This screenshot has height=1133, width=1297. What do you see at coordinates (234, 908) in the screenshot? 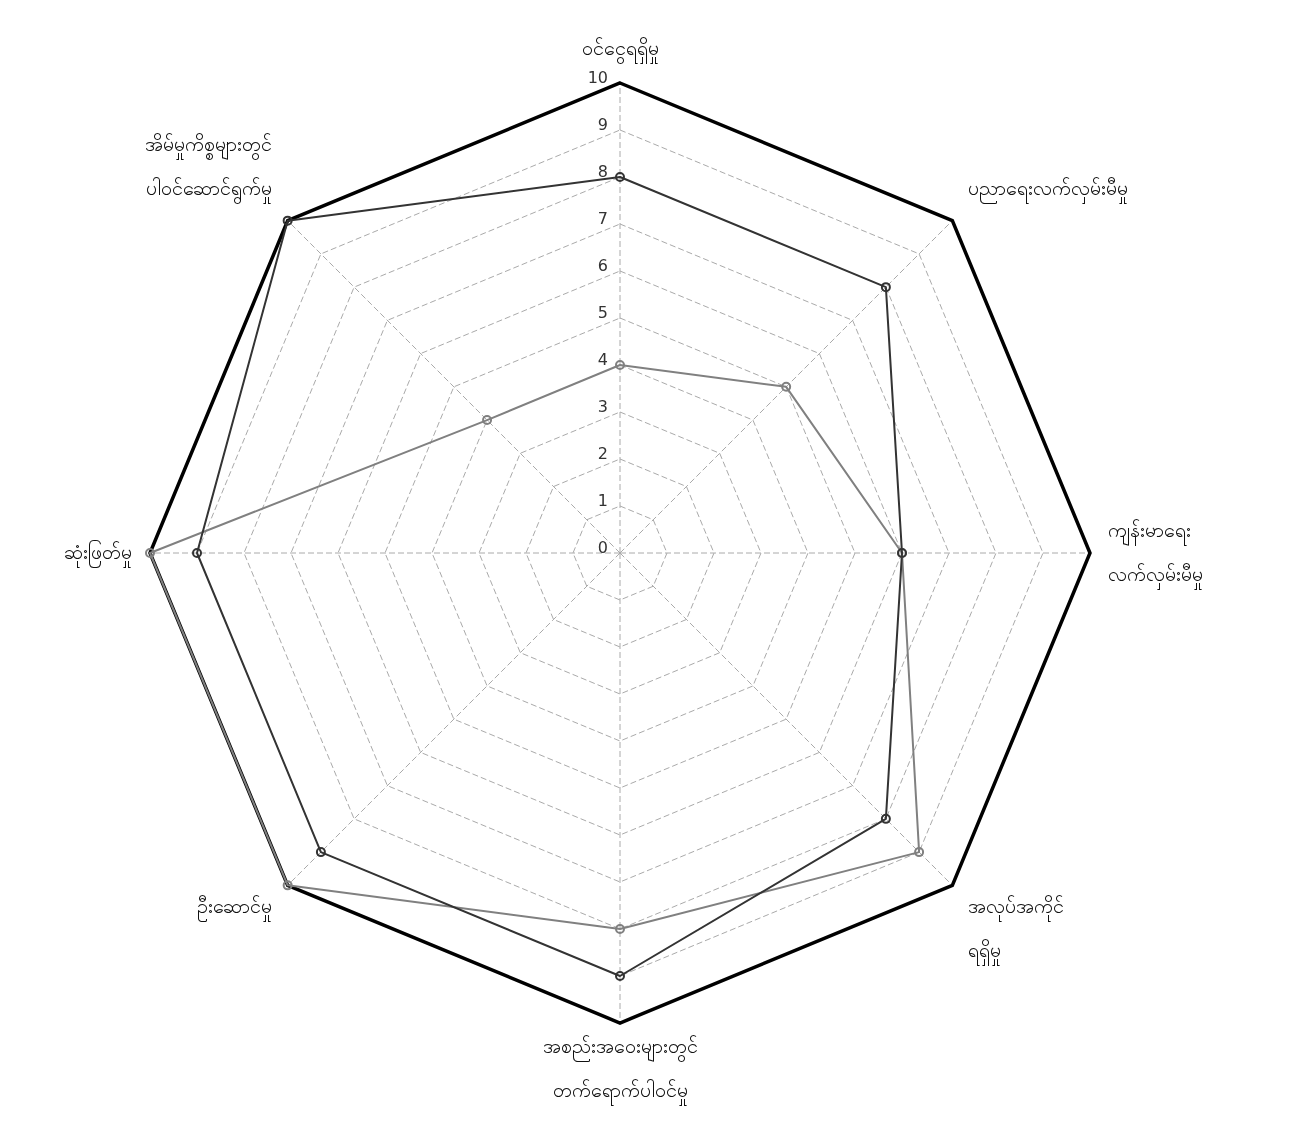
I see `spoke-label: ဦးဆောင်မှု` at bounding box center [234, 908].